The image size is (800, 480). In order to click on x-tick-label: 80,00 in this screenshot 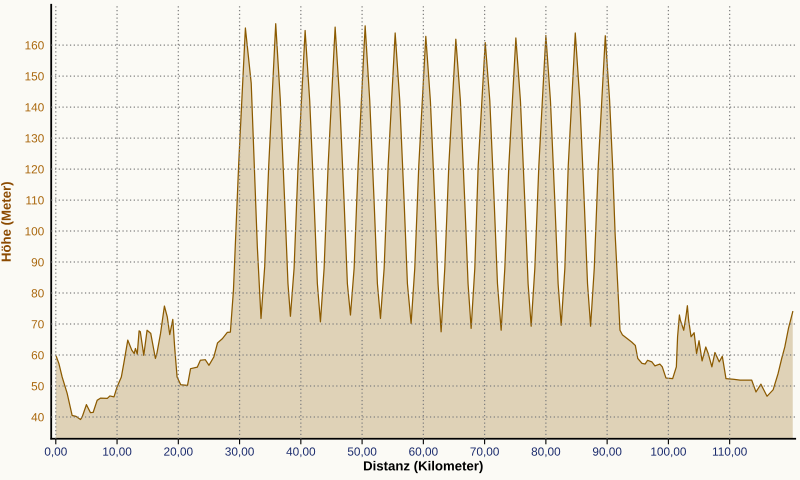, I will do `click(546, 452)`.